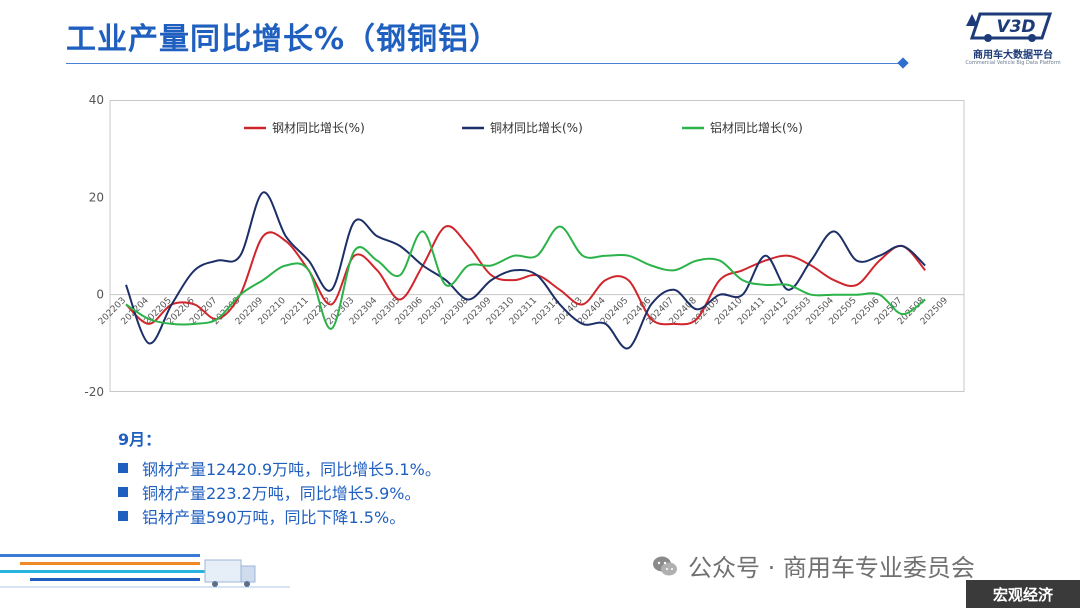  I want to click on note-item: 铜材产量223.2万吨，同比增长5.9%。, so click(279, 492).